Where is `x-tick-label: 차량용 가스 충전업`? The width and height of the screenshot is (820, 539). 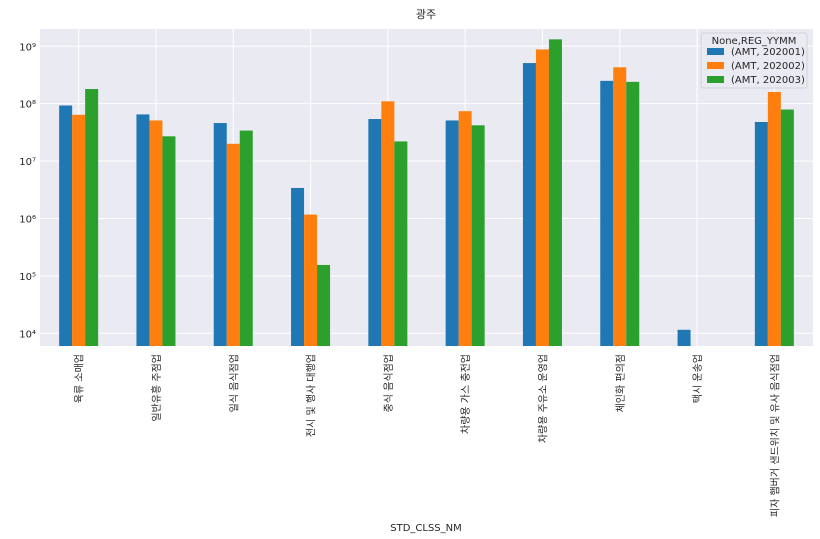
x-tick-label: 차량용 가스 충전업 is located at coordinates (465, 394).